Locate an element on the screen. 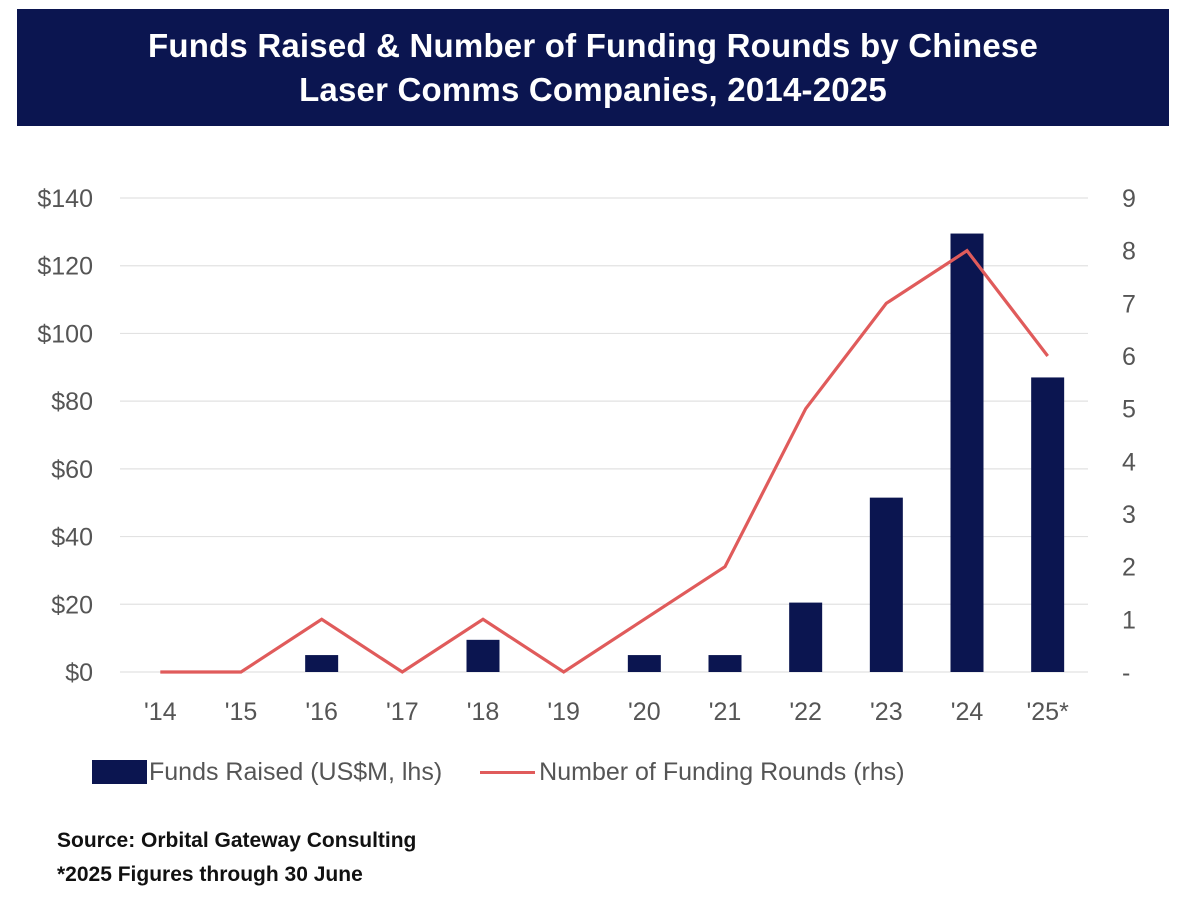 Image resolution: width=1199 pixels, height=901 pixels. x-tick-label: '16 is located at coordinates (321, 712).